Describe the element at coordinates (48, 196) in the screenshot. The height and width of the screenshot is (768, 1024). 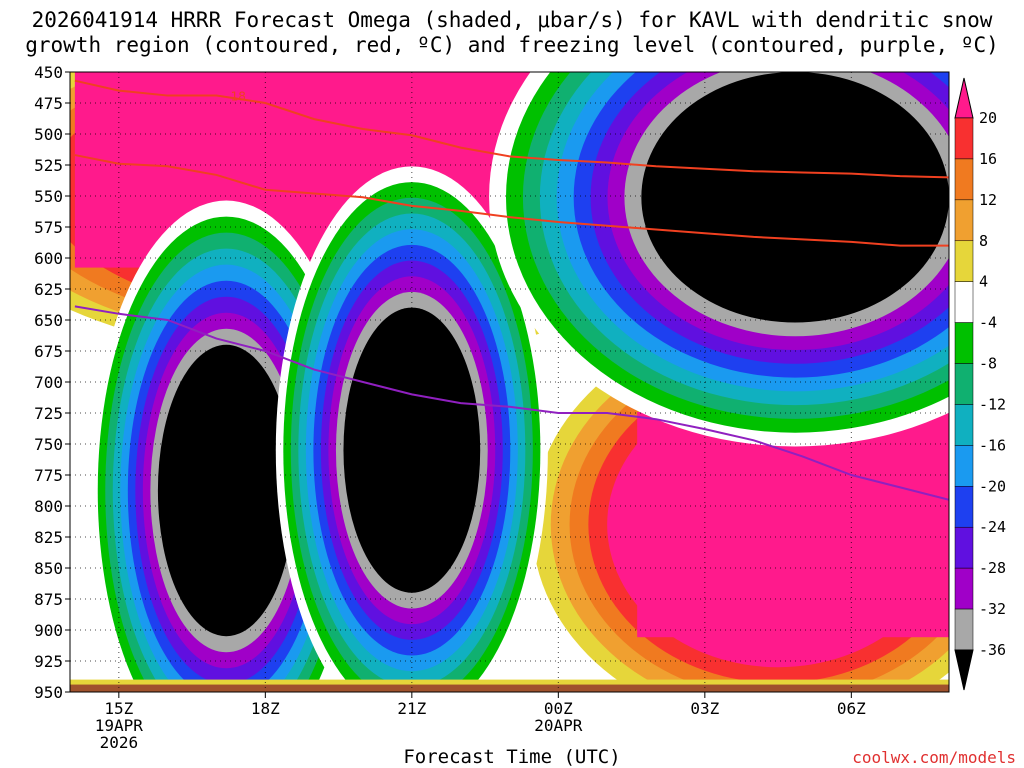
I see `y-tick-label: 550` at that location.